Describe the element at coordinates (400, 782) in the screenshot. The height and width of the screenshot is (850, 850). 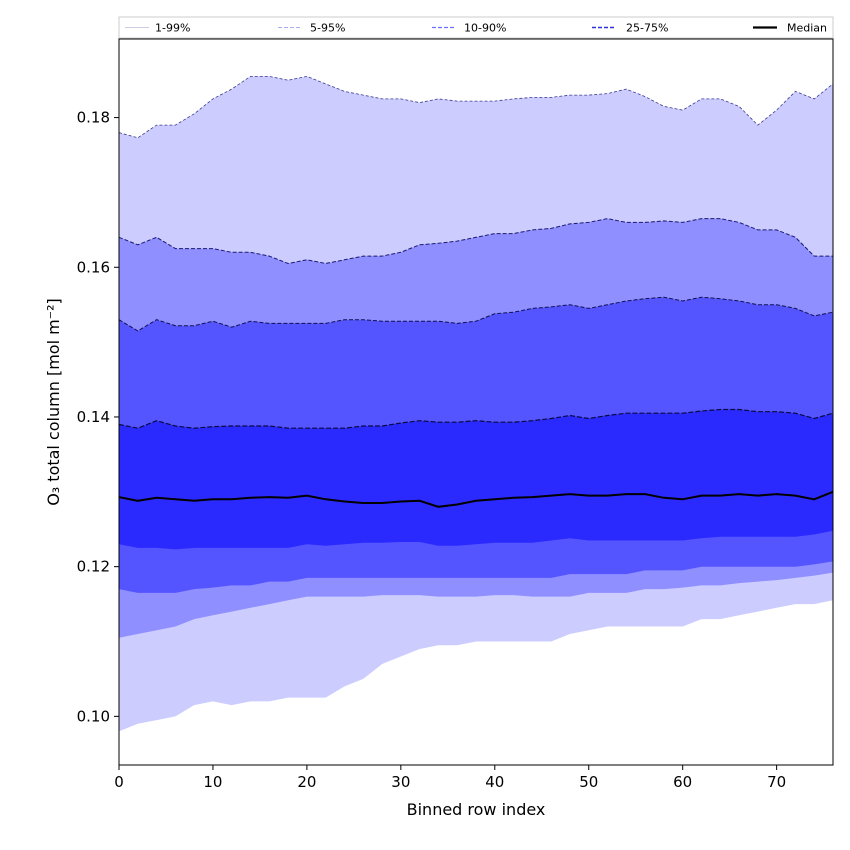
I see `x-tick-label-30: 30` at that location.